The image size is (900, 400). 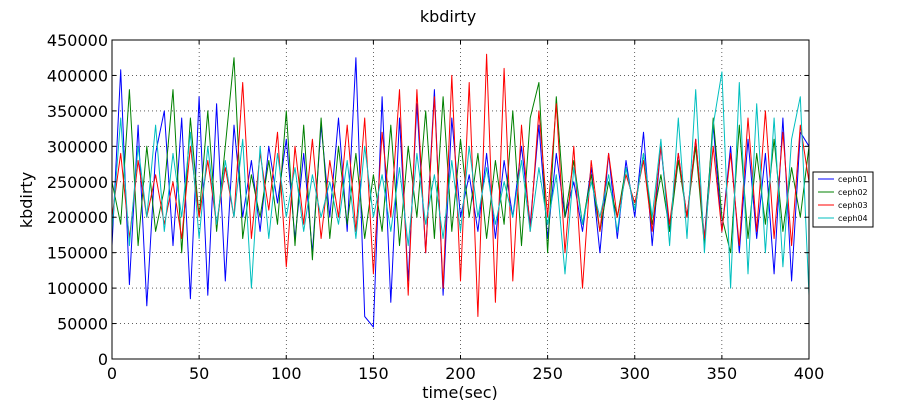 What do you see at coordinates (26, 200) in the screenshot?
I see `y-axis-label: kbdirty` at bounding box center [26, 200].